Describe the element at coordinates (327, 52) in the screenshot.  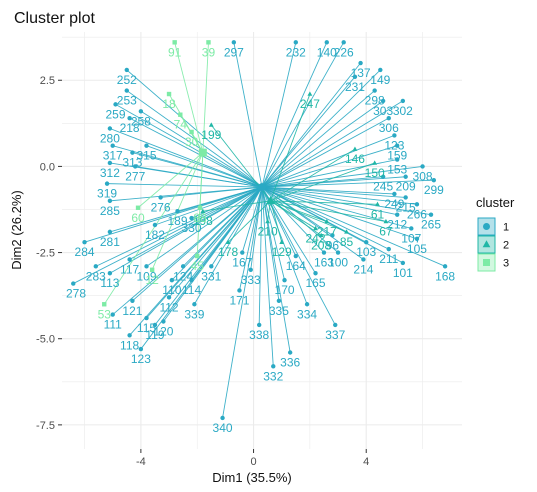
I see `cluster-1-point-label: 140` at that location.